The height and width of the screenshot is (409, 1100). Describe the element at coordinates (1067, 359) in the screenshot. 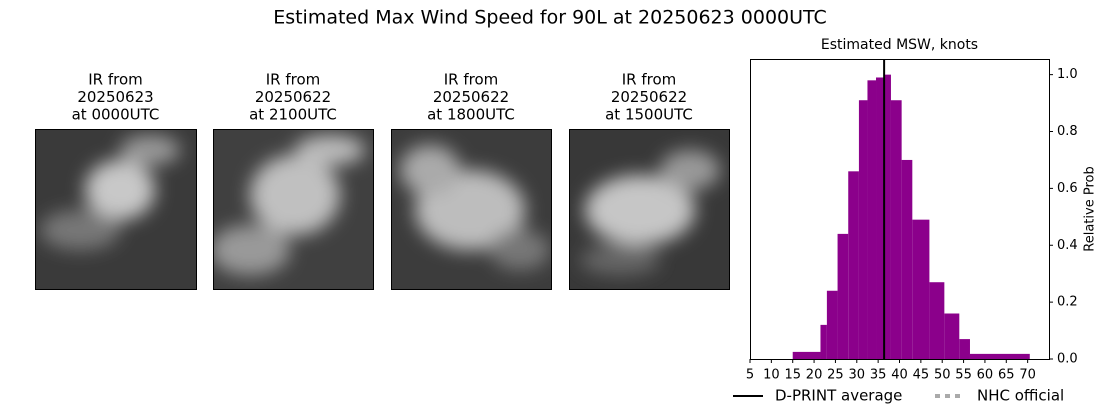

I see `y-tick-label: 0.0` at that location.